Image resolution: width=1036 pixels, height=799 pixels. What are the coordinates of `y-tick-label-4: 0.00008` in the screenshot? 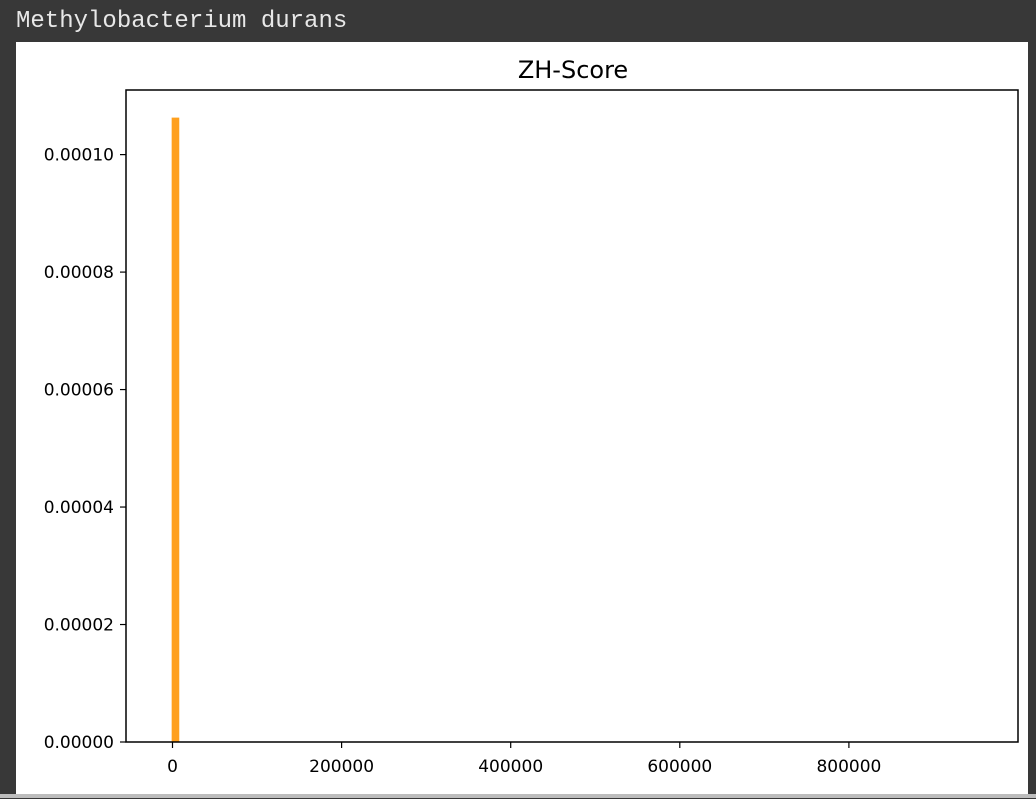 It's located at (79, 273).